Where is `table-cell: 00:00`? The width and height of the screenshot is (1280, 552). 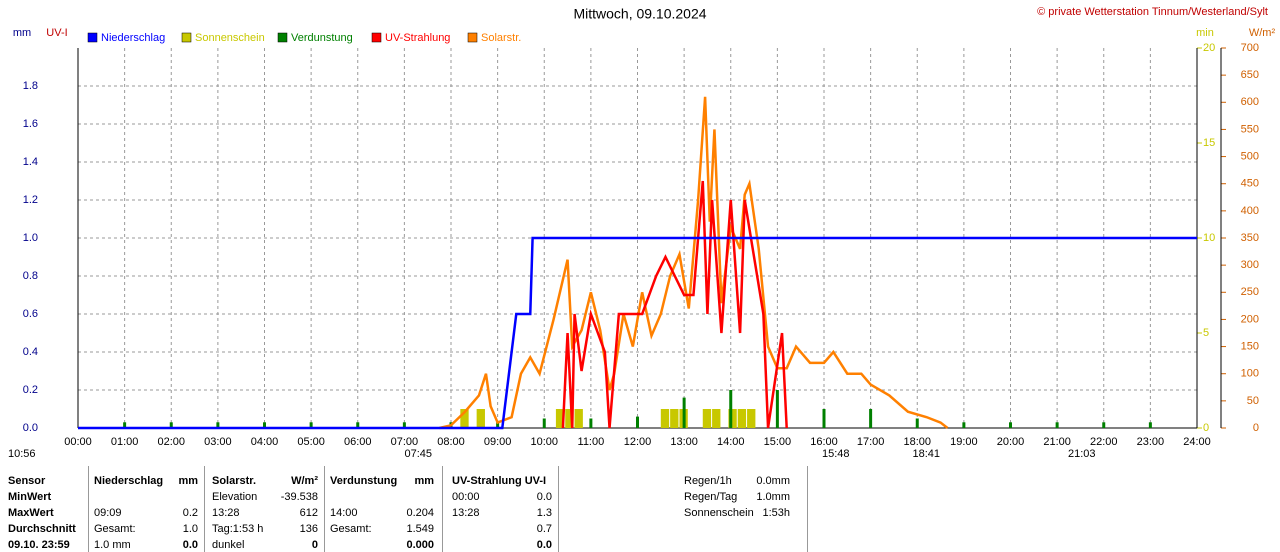 table-cell: 00:00 is located at coordinates (466, 497).